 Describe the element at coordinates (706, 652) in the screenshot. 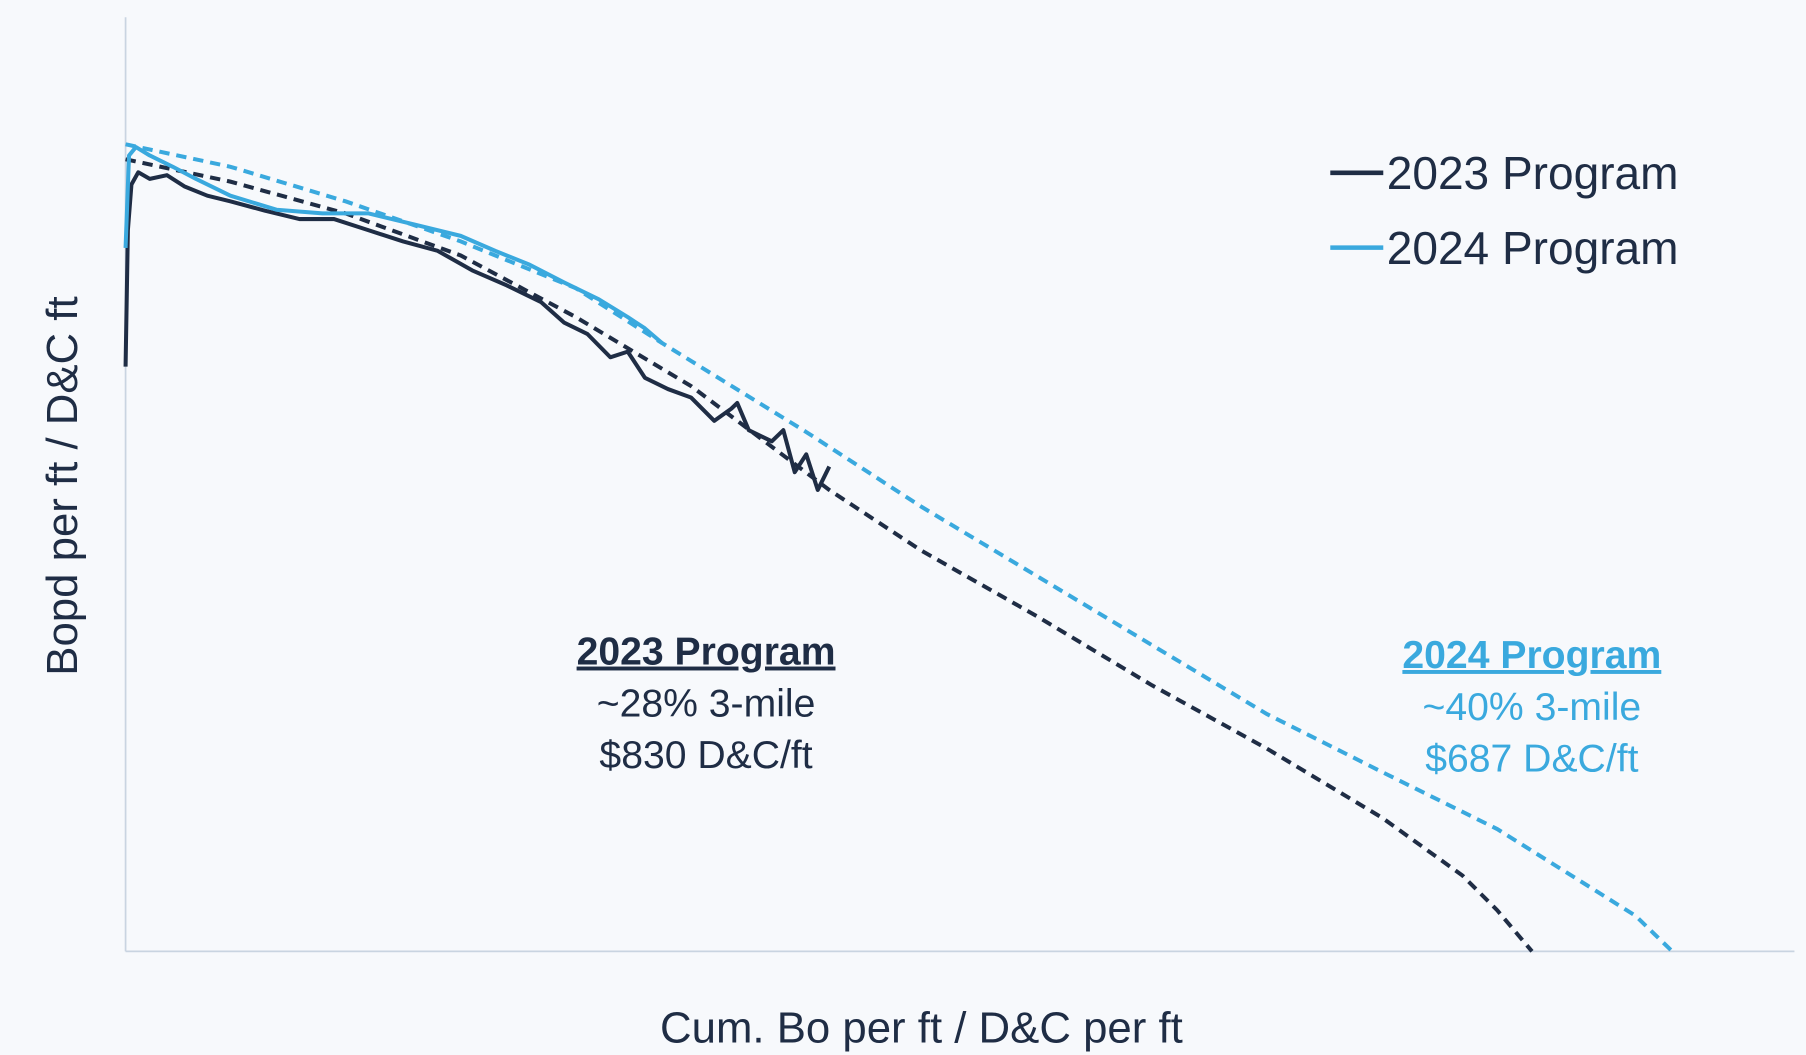

I see `annotation-heading: 2023 Program` at that location.